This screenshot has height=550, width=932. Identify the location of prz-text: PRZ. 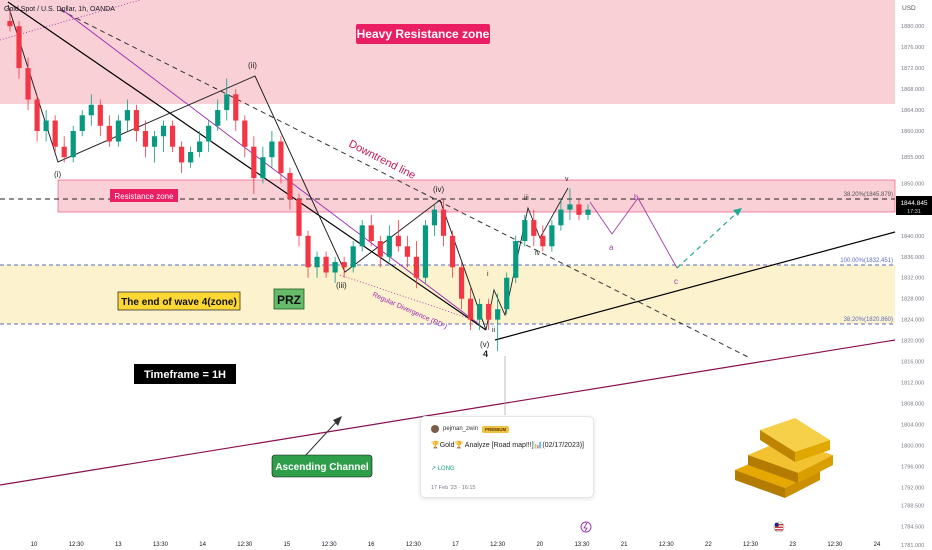
(289, 300).